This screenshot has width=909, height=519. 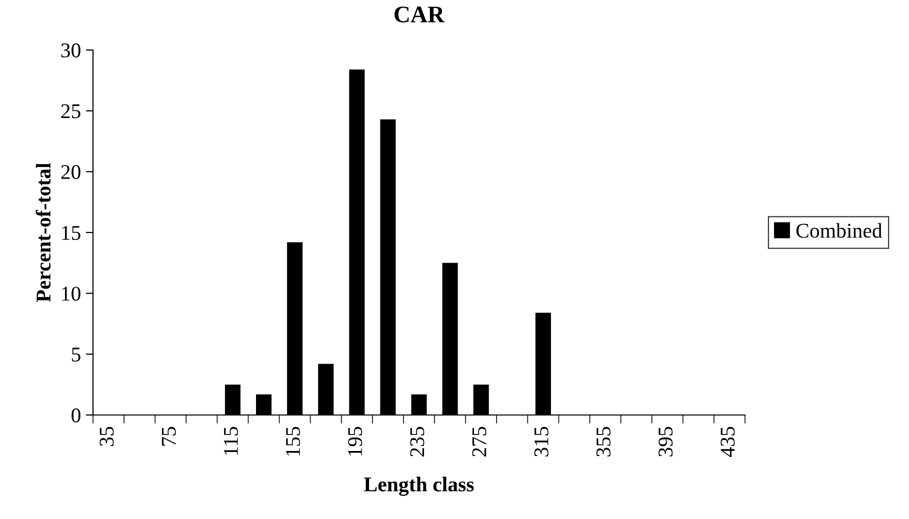 I want to click on x-tick-label: 35, so click(x=107, y=436).